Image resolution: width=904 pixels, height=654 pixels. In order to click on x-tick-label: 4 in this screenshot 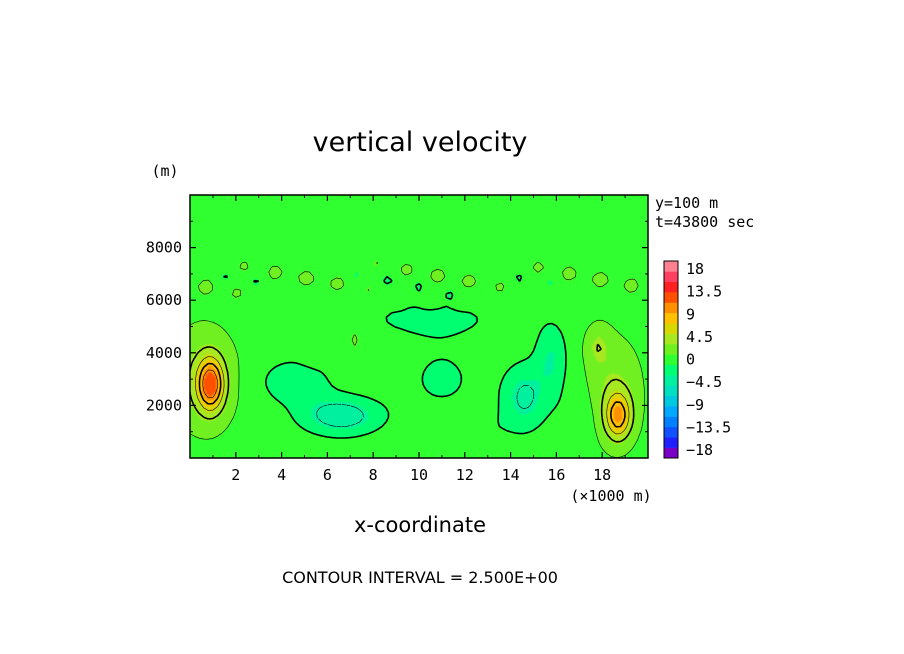, I will do `click(281, 475)`.